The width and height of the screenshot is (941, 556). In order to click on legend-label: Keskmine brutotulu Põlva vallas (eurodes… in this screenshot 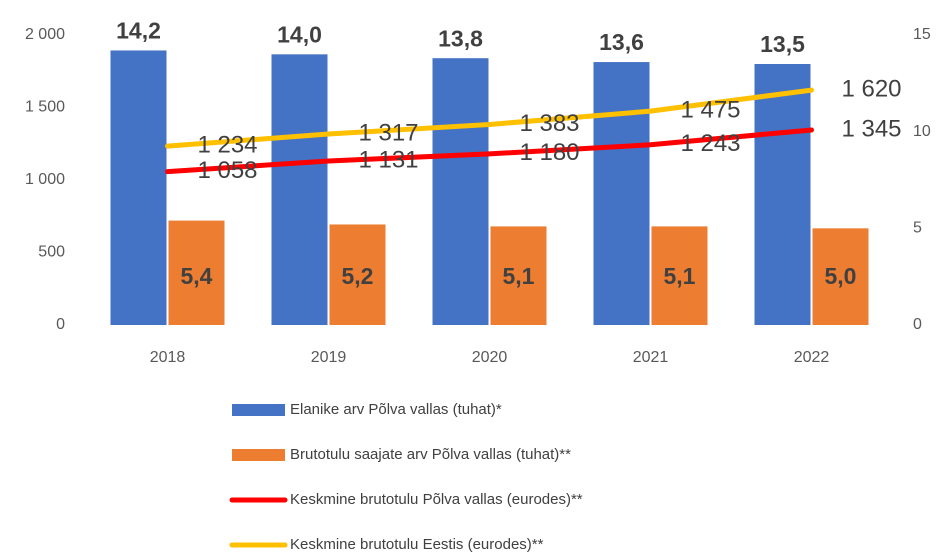, I will do `click(436, 499)`.